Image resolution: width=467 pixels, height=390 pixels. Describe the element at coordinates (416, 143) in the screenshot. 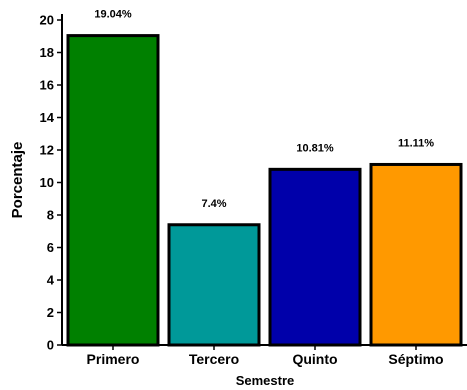

I see `data-label: 11.11%` at that location.